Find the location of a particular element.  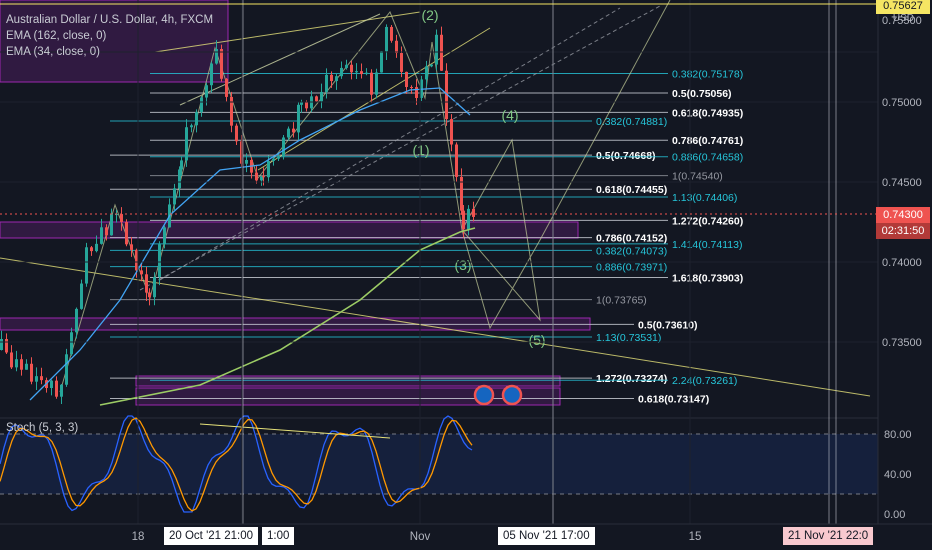

top-price-box: 0.75627 is located at coordinates (903, 7).